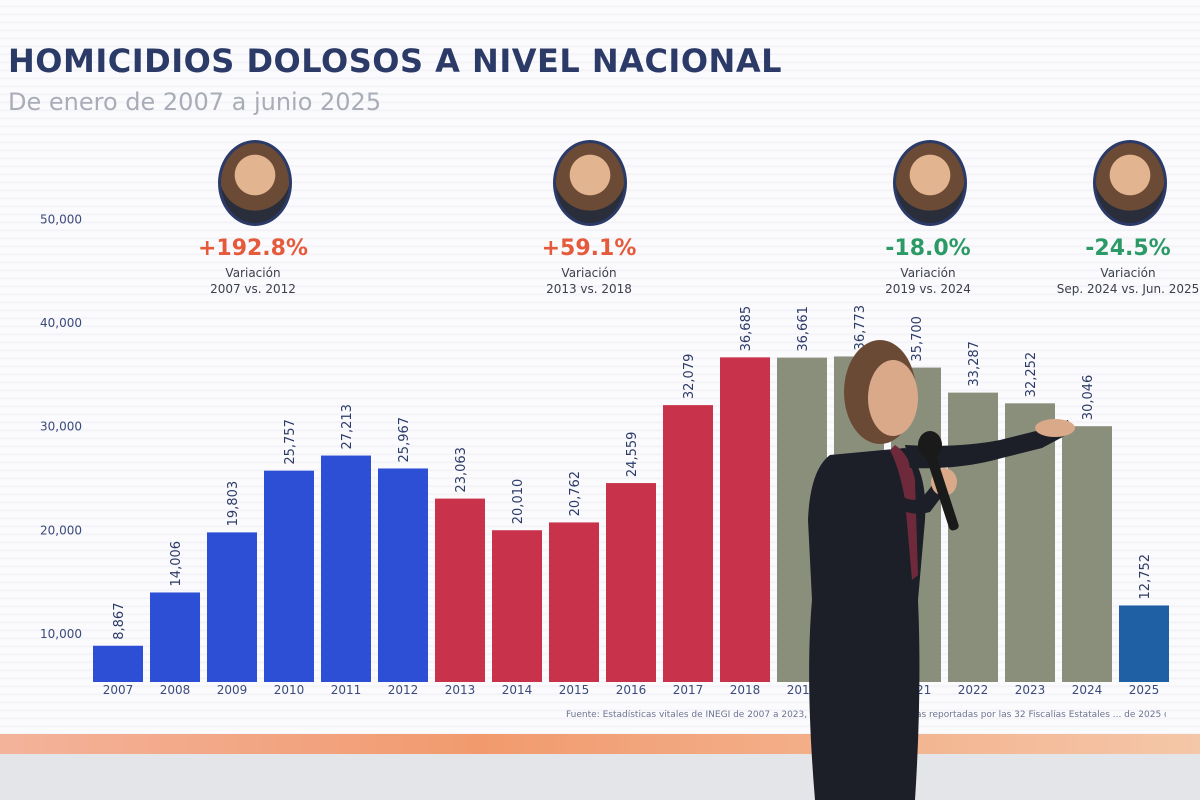  What do you see at coordinates (589, 248) in the screenshot?
I see `variation-2-percent: +59.1%` at bounding box center [589, 248].